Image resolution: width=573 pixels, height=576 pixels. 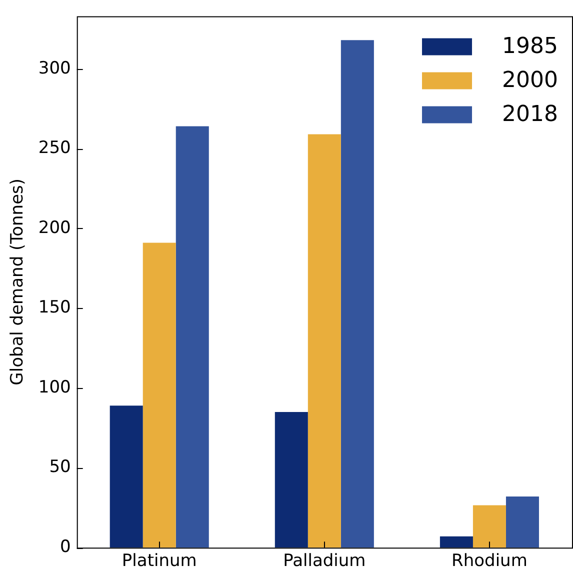 What do you see at coordinates (18, 282) in the screenshot?
I see `y-axis-title: Global demand (Tonnes)` at bounding box center [18, 282].